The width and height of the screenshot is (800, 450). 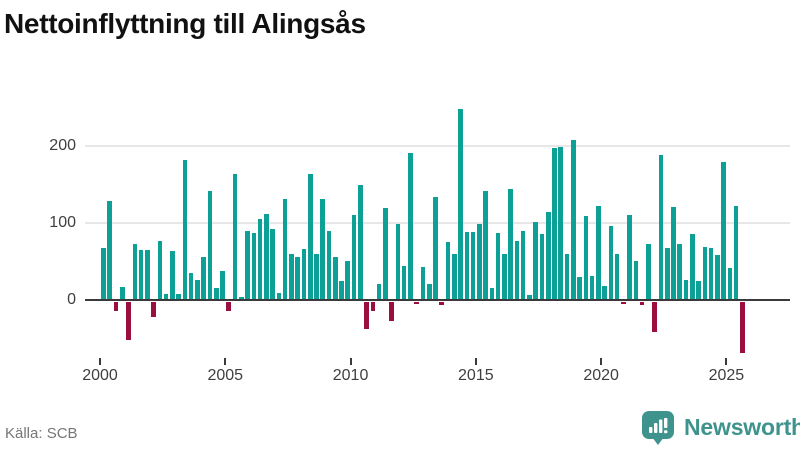 What do you see at coordinates (350, 375) in the screenshot?
I see `x-axis-label-2010: 2010` at bounding box center [350, 375].